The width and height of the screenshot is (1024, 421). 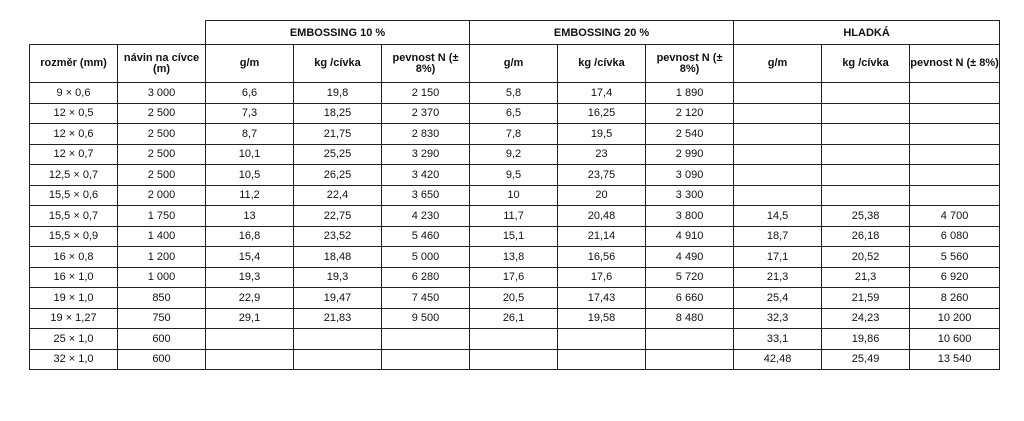 What do you see at coordinates (249, 236) in the screenshot?
I see `cell-e10-gpm: 16,8` at bounding box center [249, 236].